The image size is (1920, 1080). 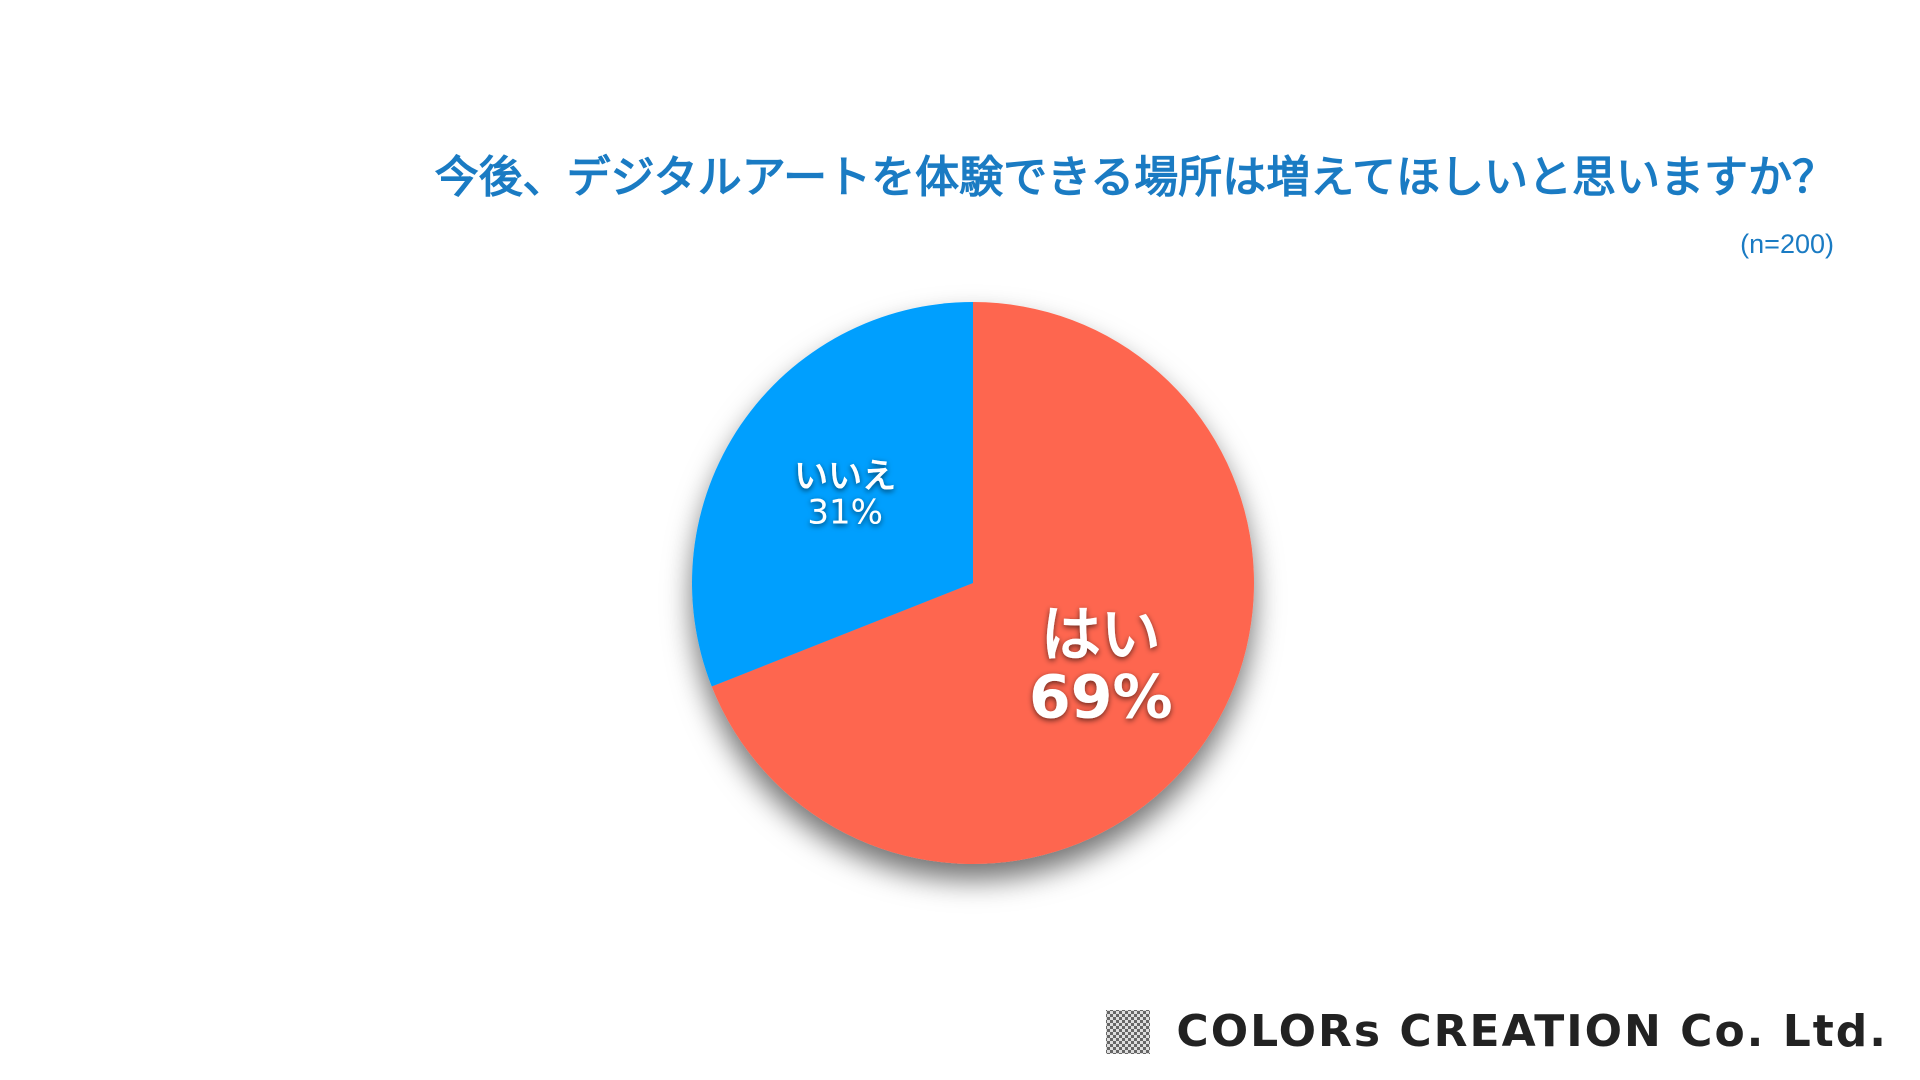 What do you see at coordinates (1135, 177) in the screenshot?
I see `chart-title: 今後、デジタルアートを体験できる場所は増えてほしいと思いますか？` at bounding box center [1135, 177].